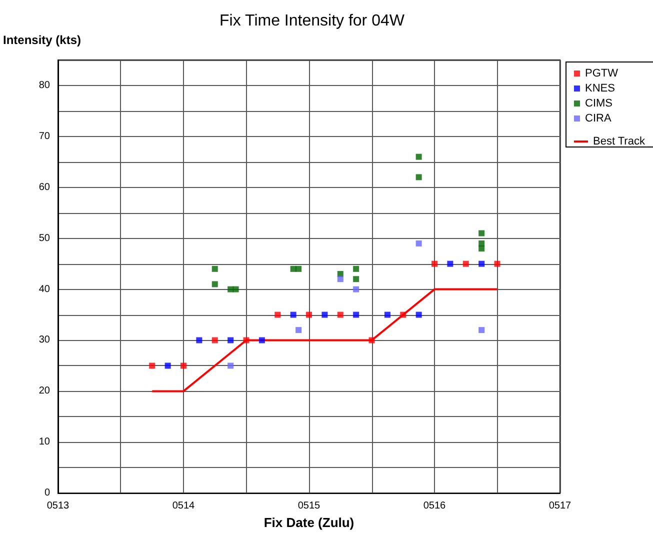 The image size is (653, 534). Describe the element at coordinates (598, 104) in the screenshot. I see `legend-label: CIMS` at that location.